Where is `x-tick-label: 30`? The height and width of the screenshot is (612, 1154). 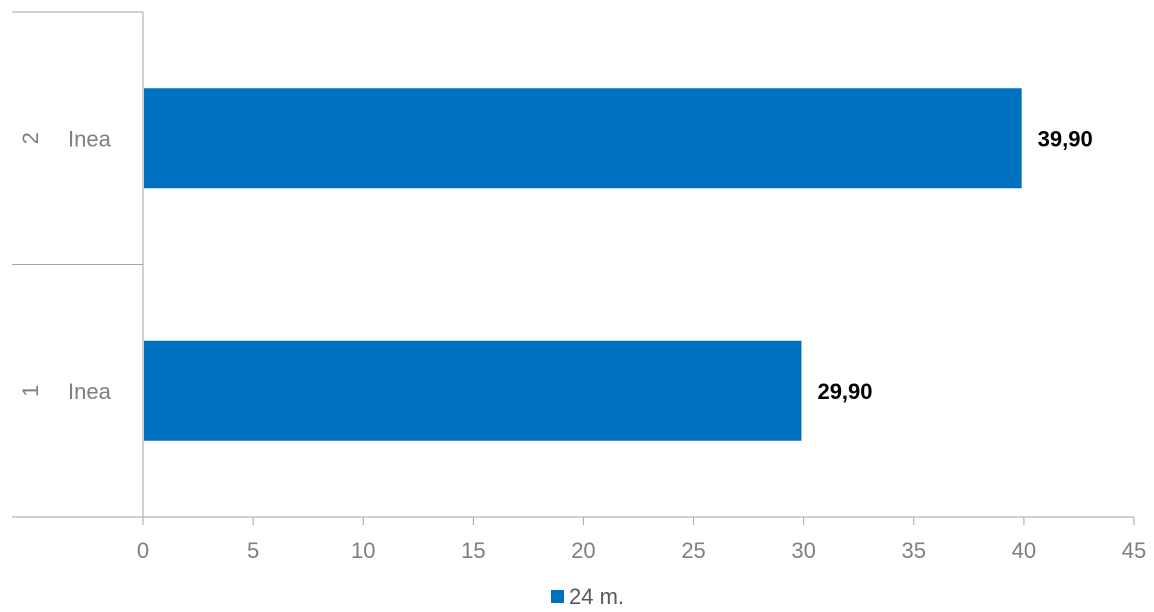 x-tick-label: 30 is located at coordinates (803, 550).